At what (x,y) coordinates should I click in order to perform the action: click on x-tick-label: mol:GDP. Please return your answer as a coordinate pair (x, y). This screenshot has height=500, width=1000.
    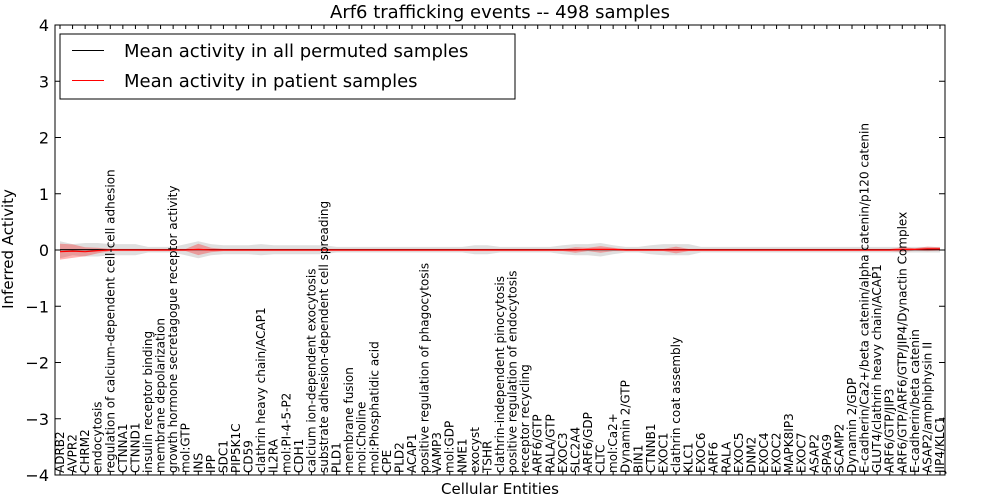
    Looking at the image, I should click on (450, 447).